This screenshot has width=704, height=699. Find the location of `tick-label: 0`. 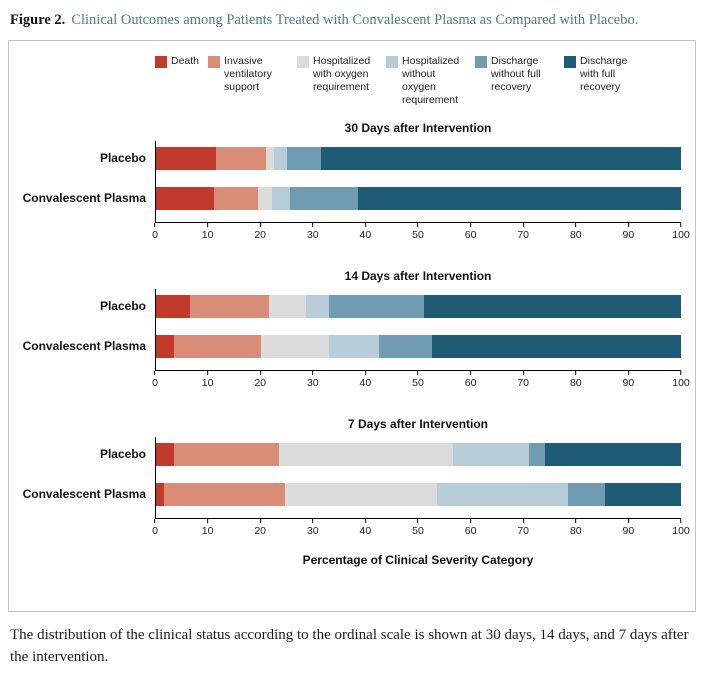

tick-label: 0 is located at coordinates (155, 383).